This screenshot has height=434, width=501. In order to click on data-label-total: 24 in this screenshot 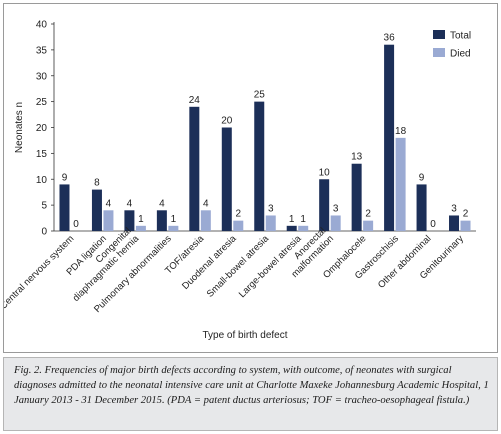, I will do `click(195, 100)`.